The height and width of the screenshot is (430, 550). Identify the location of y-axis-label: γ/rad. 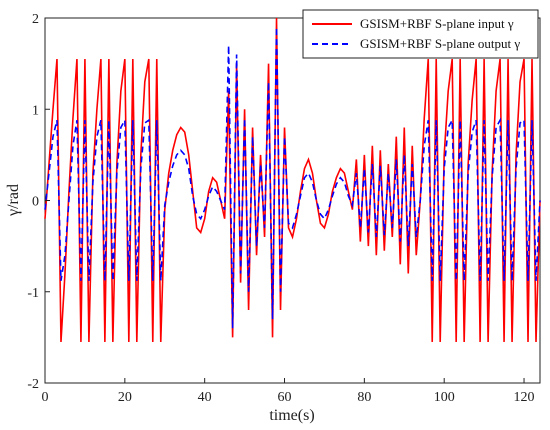
(13, 200).